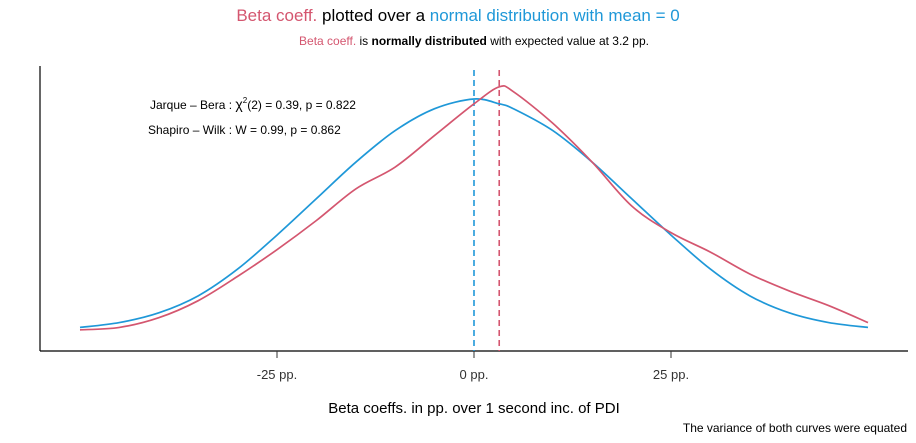  What do you see at coordinates (277, 374) in the screenshot?
I see `x-tick-label: -25 pp.` at bounding box center [277, 374].